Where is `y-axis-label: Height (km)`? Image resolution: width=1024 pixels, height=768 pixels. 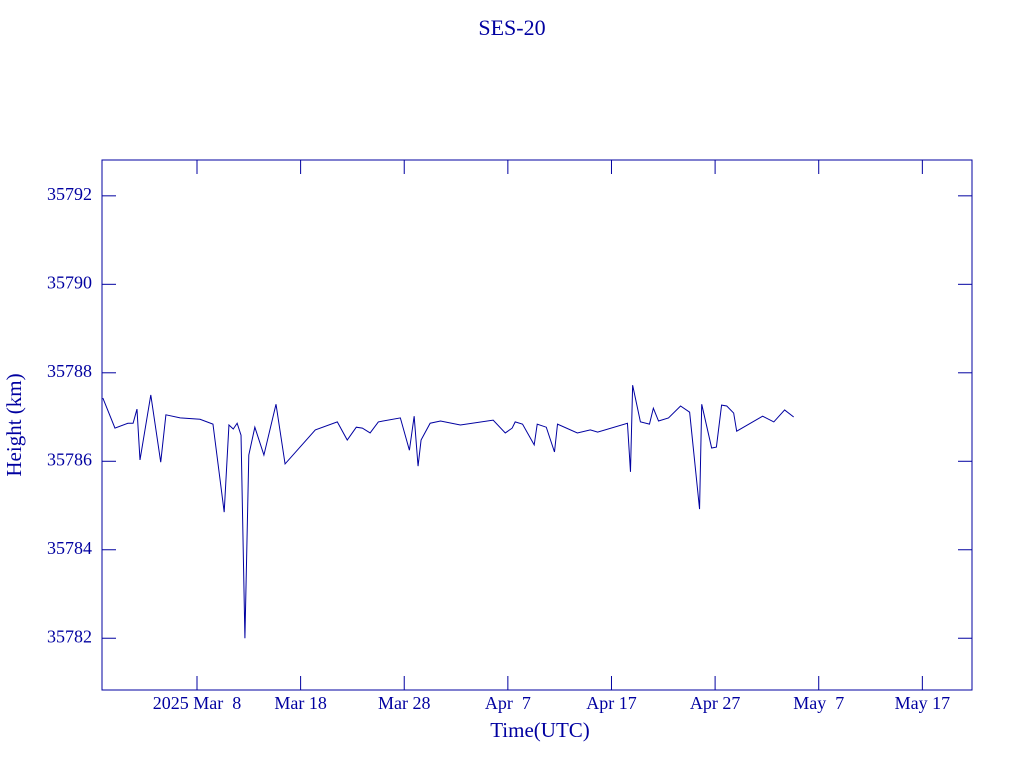 y-axis-label: Height (km) is located at coordinates (14, 424).